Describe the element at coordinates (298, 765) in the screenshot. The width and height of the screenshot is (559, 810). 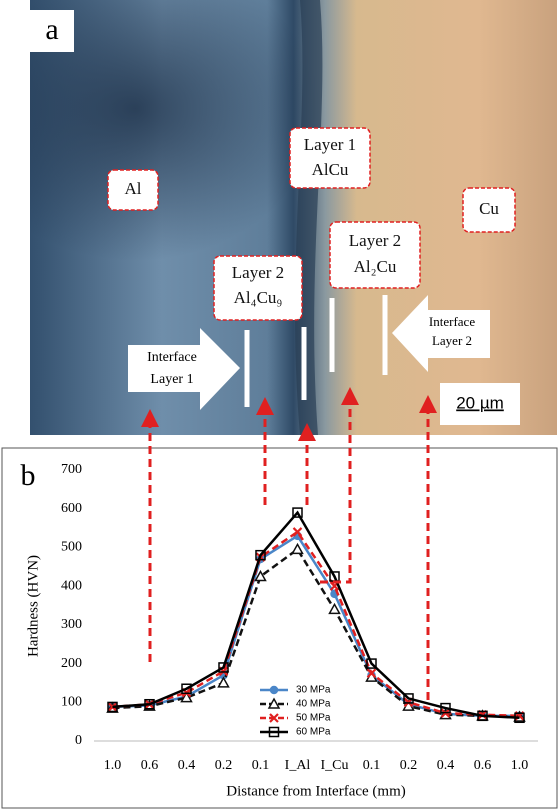
I see `x-tick-label: I_Al` at that location.